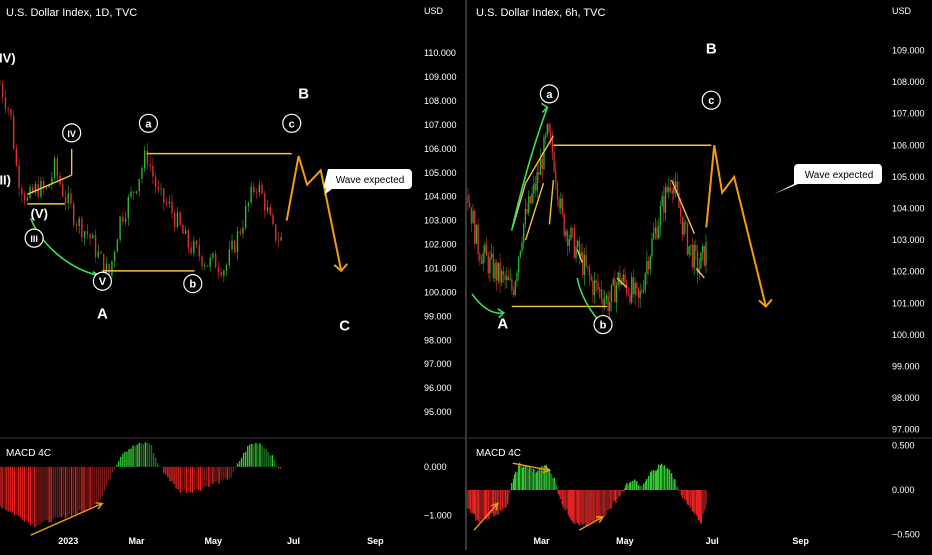 This screenshot has width=932, height=555. What do you see at coordinates (765, 303) in the screenshot?
I see `projection-arrowhead` at bounding box center [765, 303].